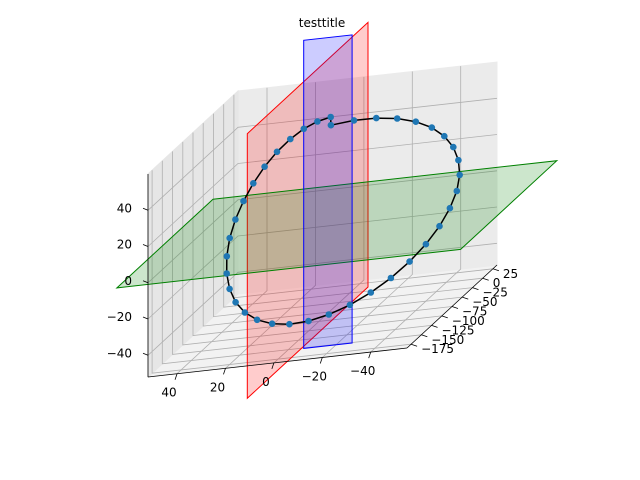 This screenshot has width=640, height=480. I want to click on y-tick-label: −100, so click(468, 321).